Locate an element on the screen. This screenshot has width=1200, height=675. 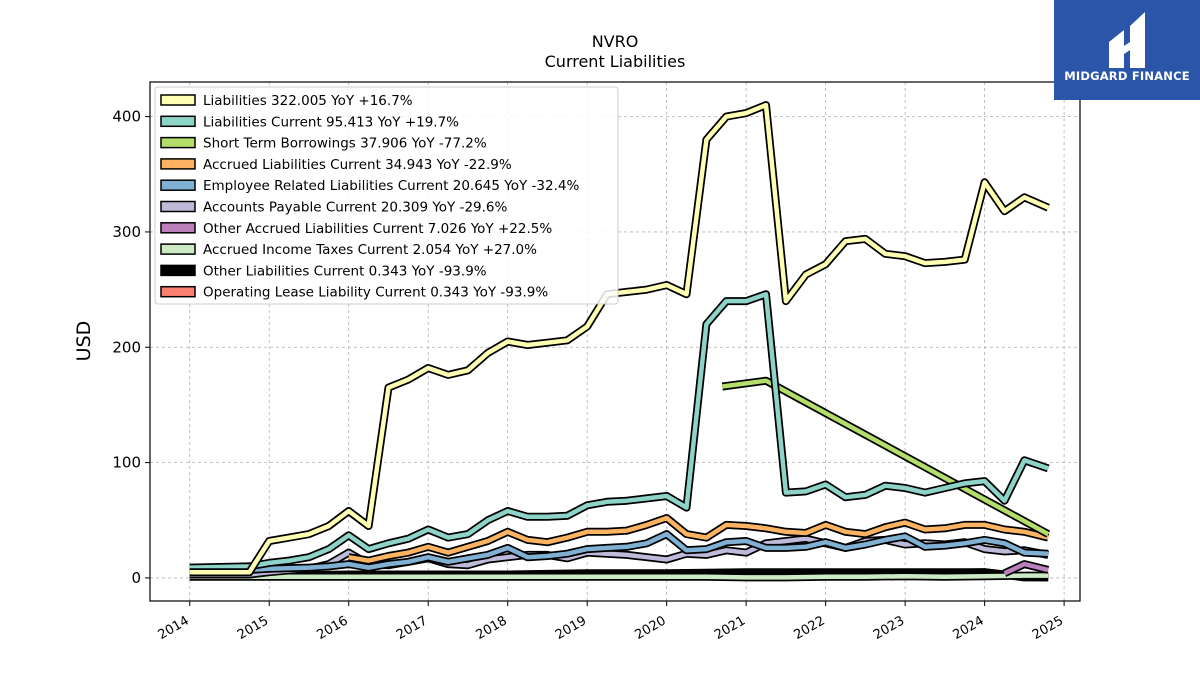
y-tick-label: 100 is located at coordinates (126, 463).